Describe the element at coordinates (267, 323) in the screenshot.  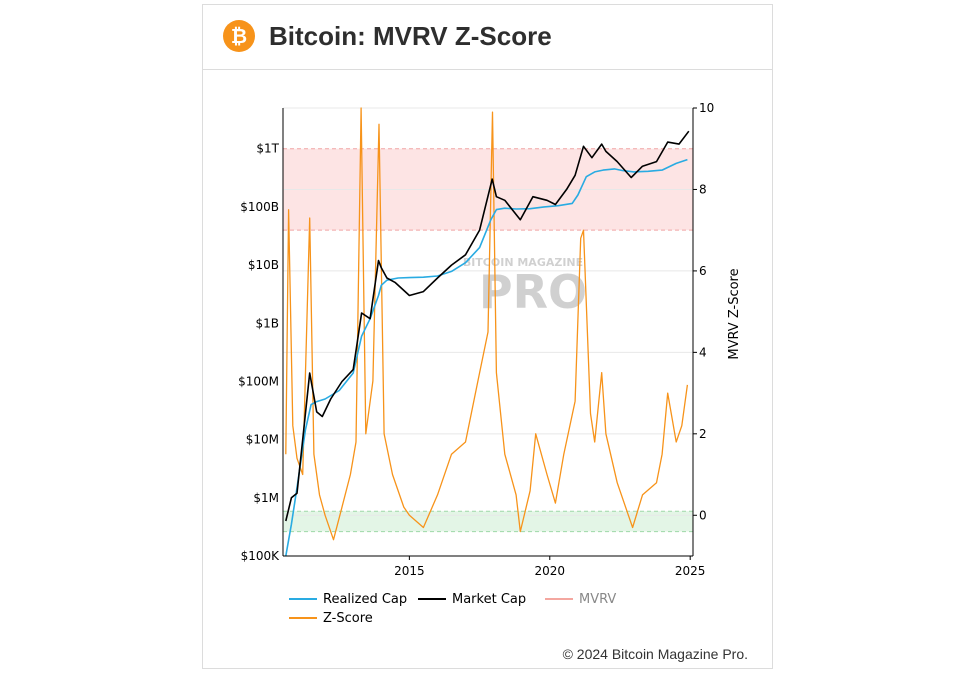
I see `left-tick-label: $1B` at that location.